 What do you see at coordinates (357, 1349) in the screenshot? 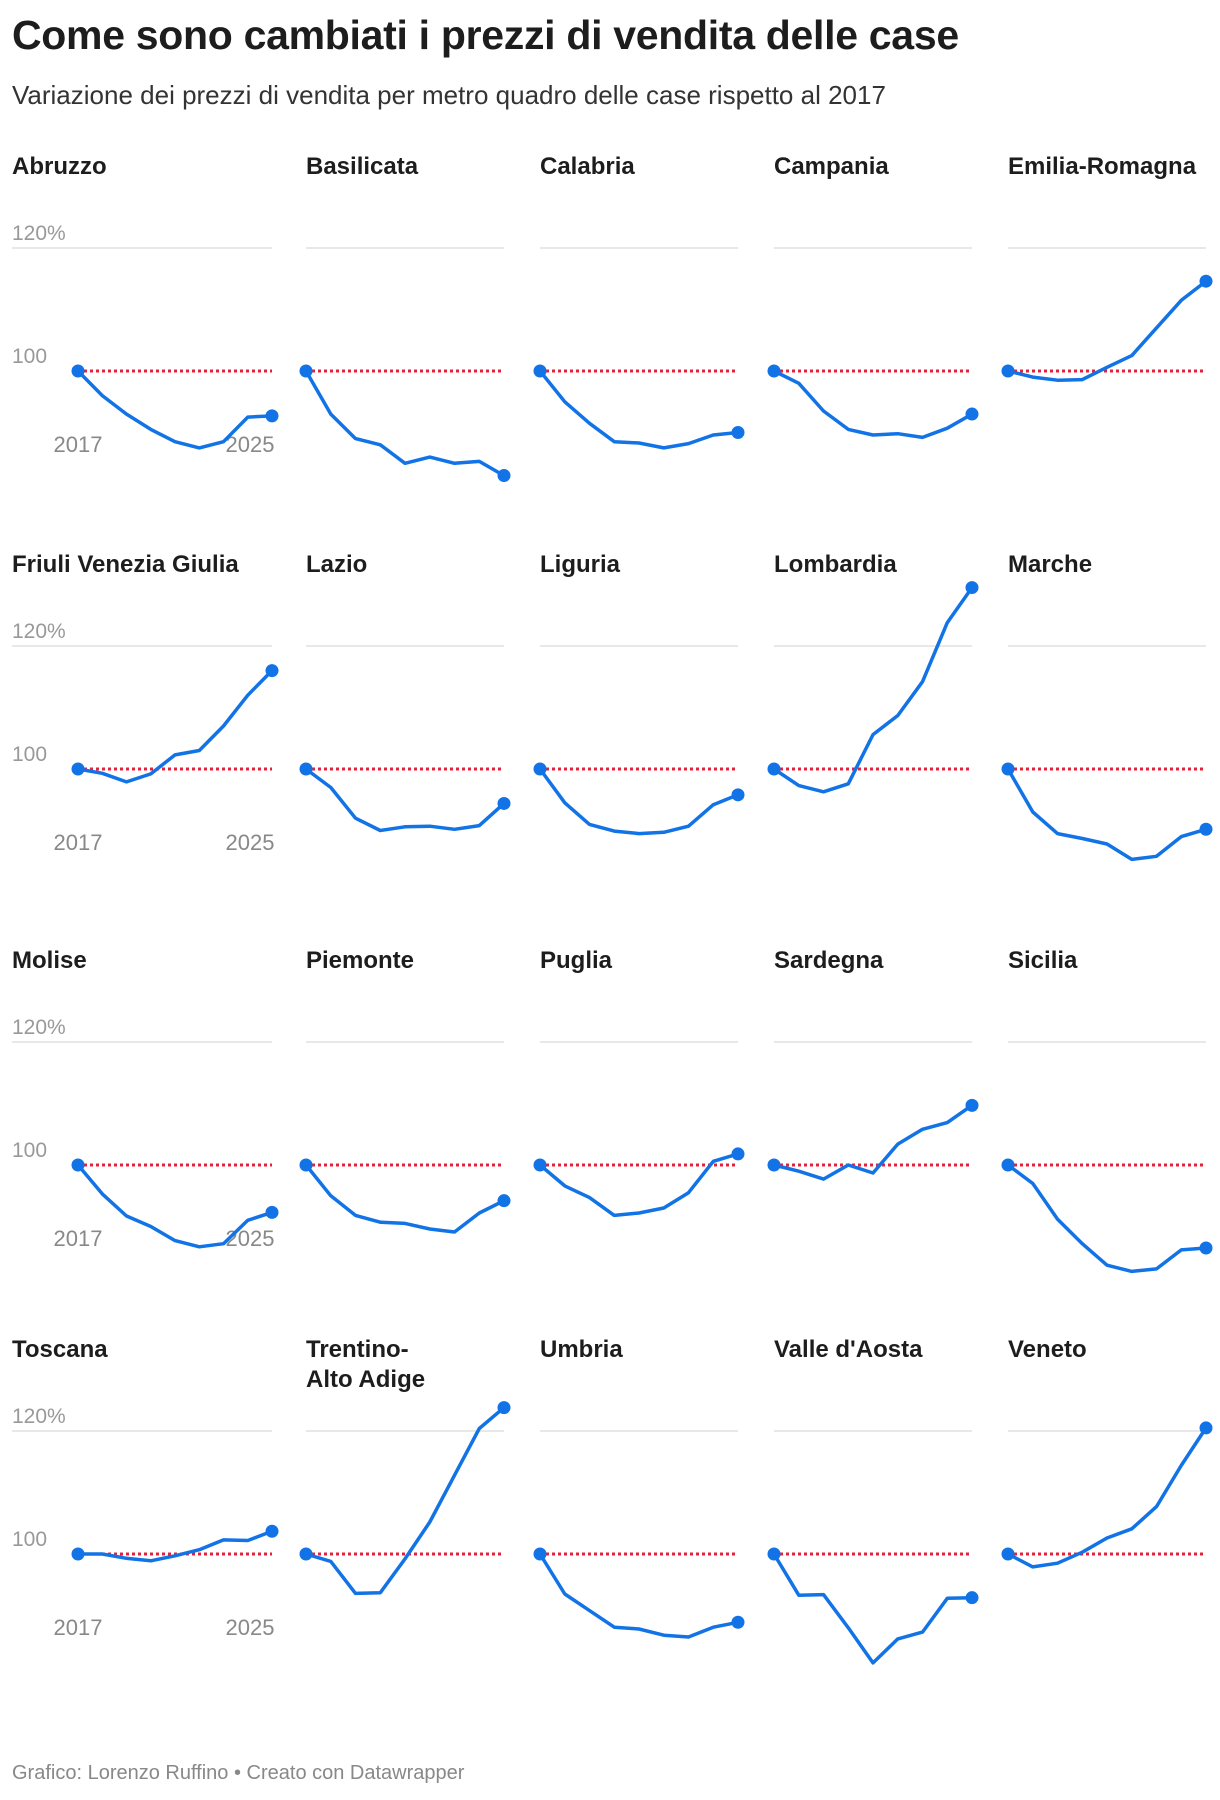
I see `panel-title: Trentino-` at bounding box center [357, 1349].